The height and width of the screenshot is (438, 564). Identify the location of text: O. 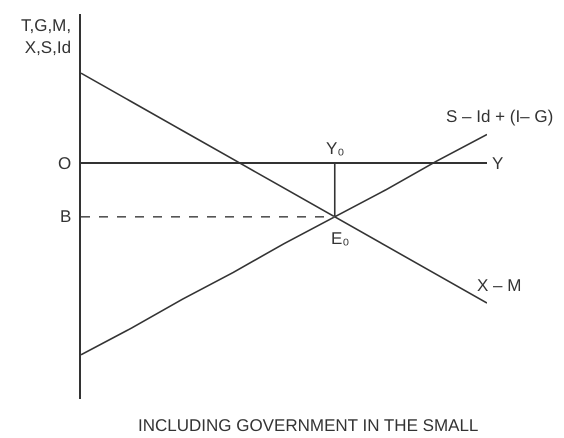
(65, 163).